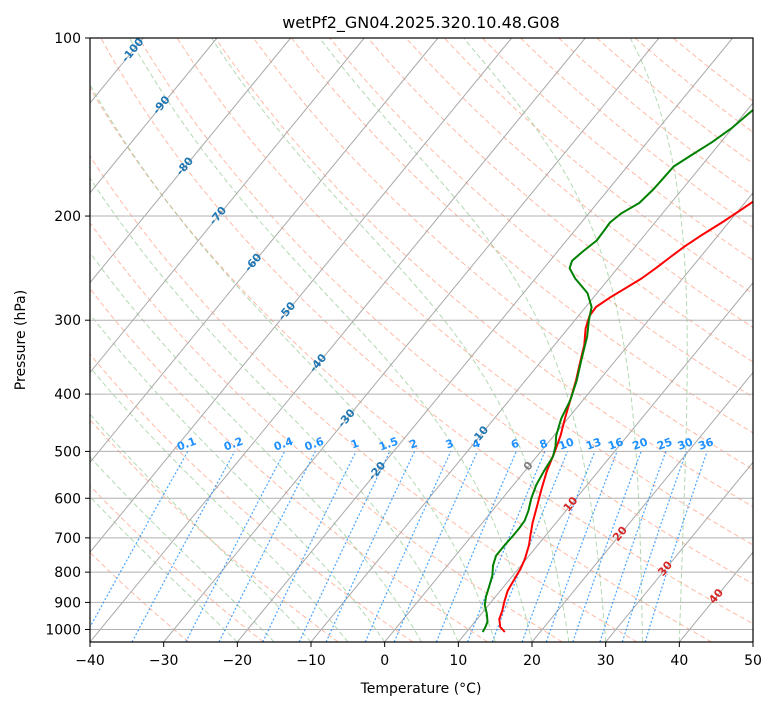 The width and height of the screenshot is (775, 708). Describe the element at coordinates (615, 444) in the screenshot. I see `mixing-ratio-label: 16` at that location.